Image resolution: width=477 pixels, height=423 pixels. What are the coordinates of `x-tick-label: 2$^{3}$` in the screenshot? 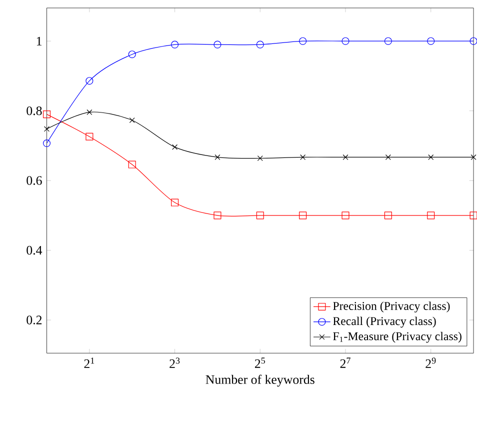 It's located at (175, 363).